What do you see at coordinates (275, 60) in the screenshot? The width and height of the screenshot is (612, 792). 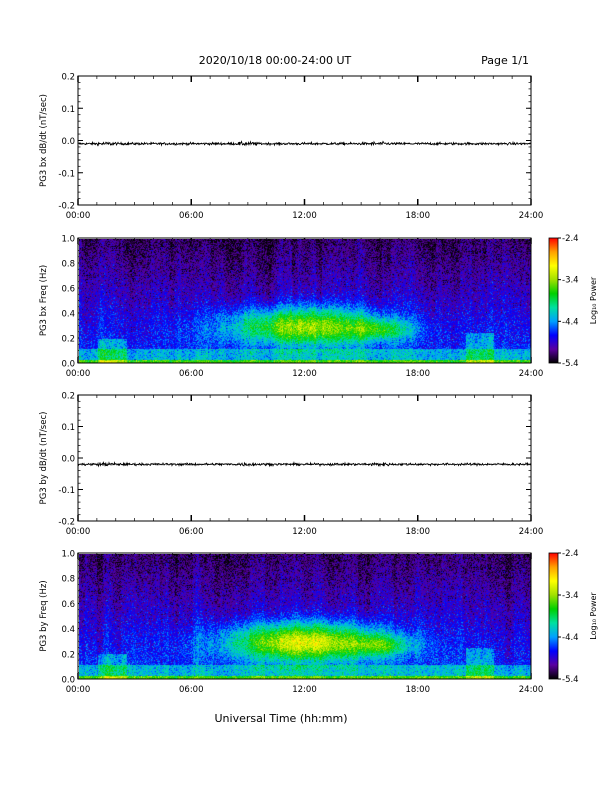 I see `page-title: 2020/10/18 00:00-24:00 UT` at bounding box center [275, 60].